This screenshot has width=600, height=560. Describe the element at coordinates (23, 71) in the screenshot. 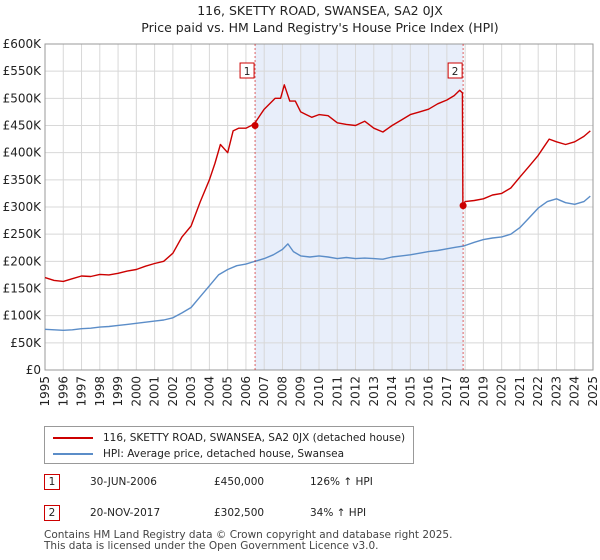

I see `y-tick-label: £550K` at that location.